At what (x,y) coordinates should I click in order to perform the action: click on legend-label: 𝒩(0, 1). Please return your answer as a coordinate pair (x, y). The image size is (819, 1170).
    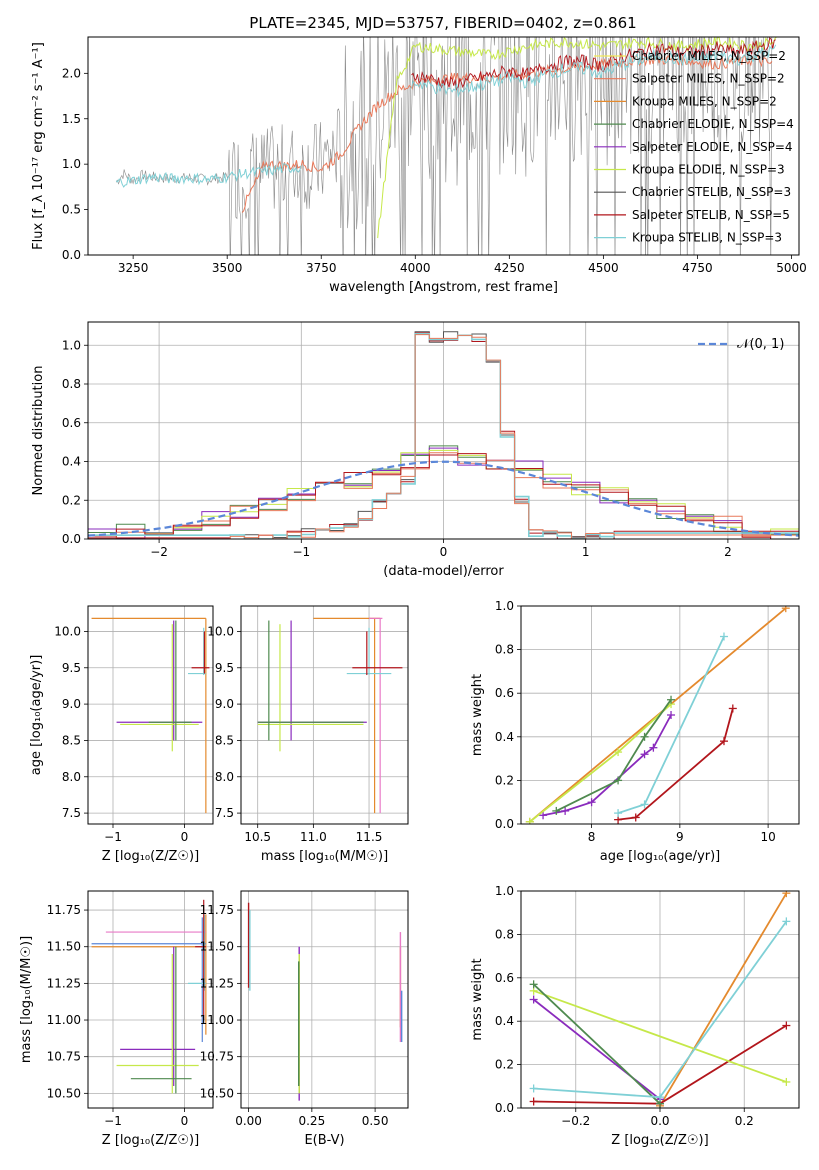
    Looking at the image, I should click on (760, 344).